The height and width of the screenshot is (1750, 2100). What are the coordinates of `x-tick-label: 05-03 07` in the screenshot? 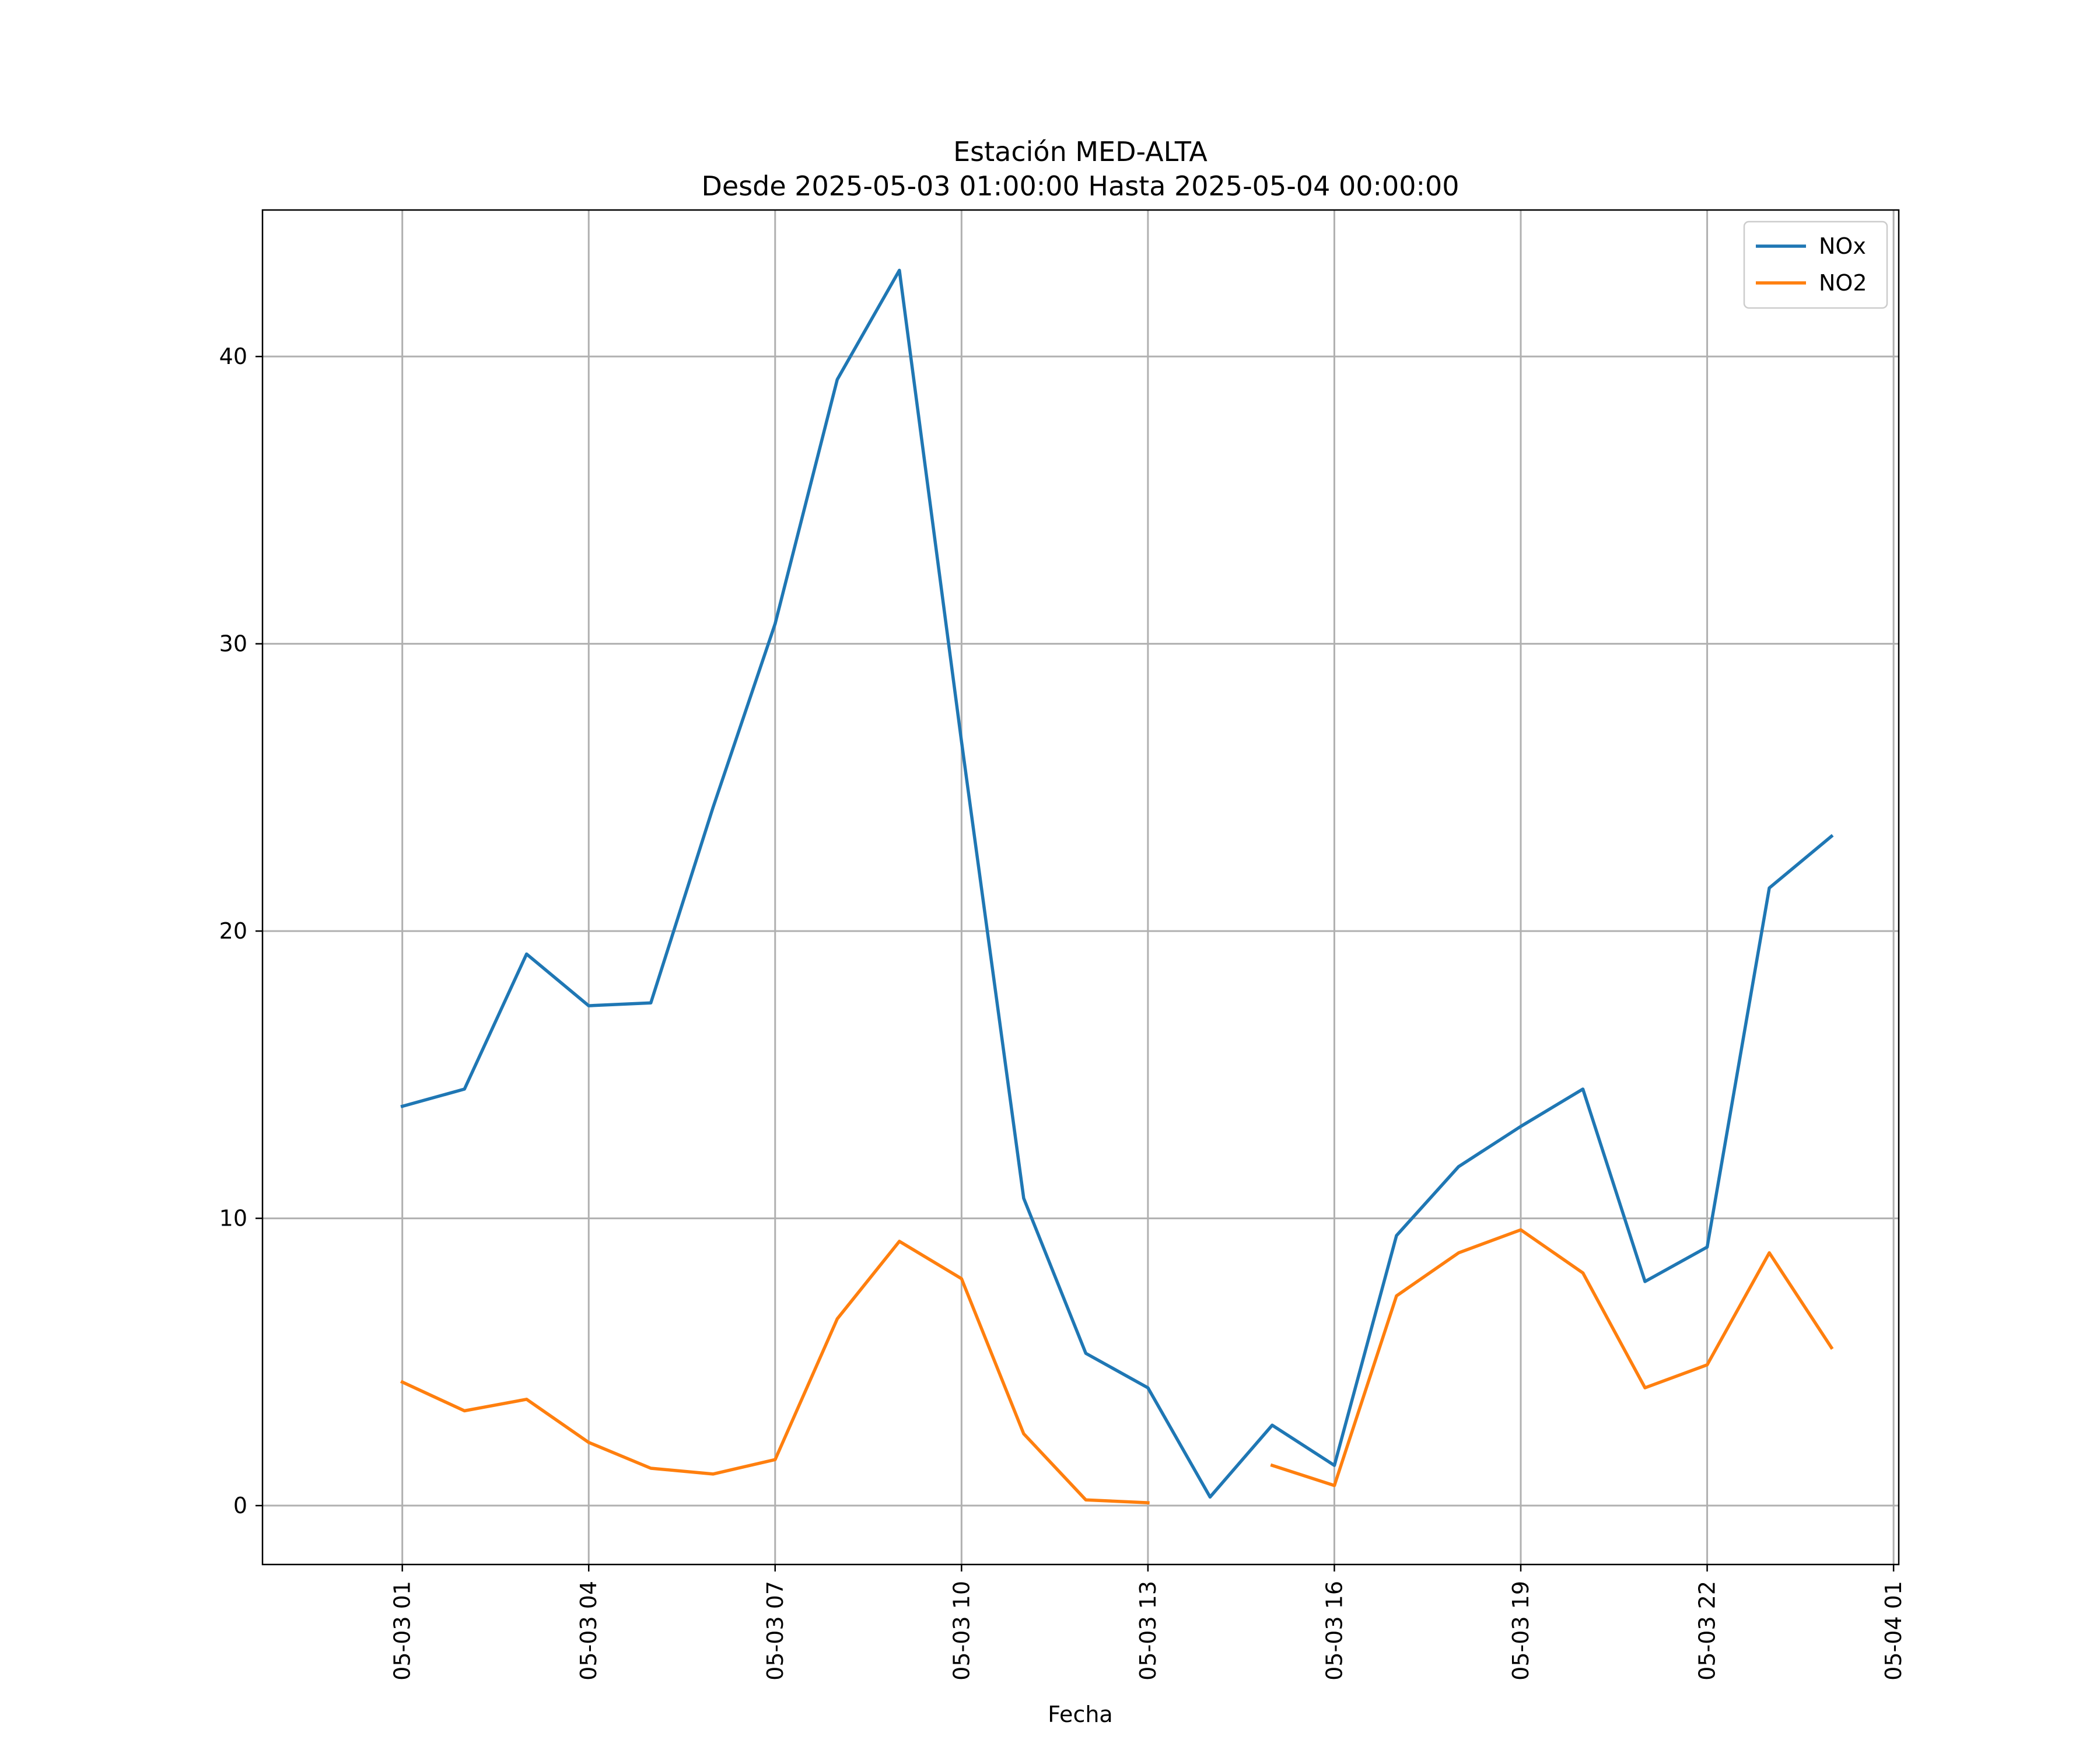 It's located at (775, 1631).